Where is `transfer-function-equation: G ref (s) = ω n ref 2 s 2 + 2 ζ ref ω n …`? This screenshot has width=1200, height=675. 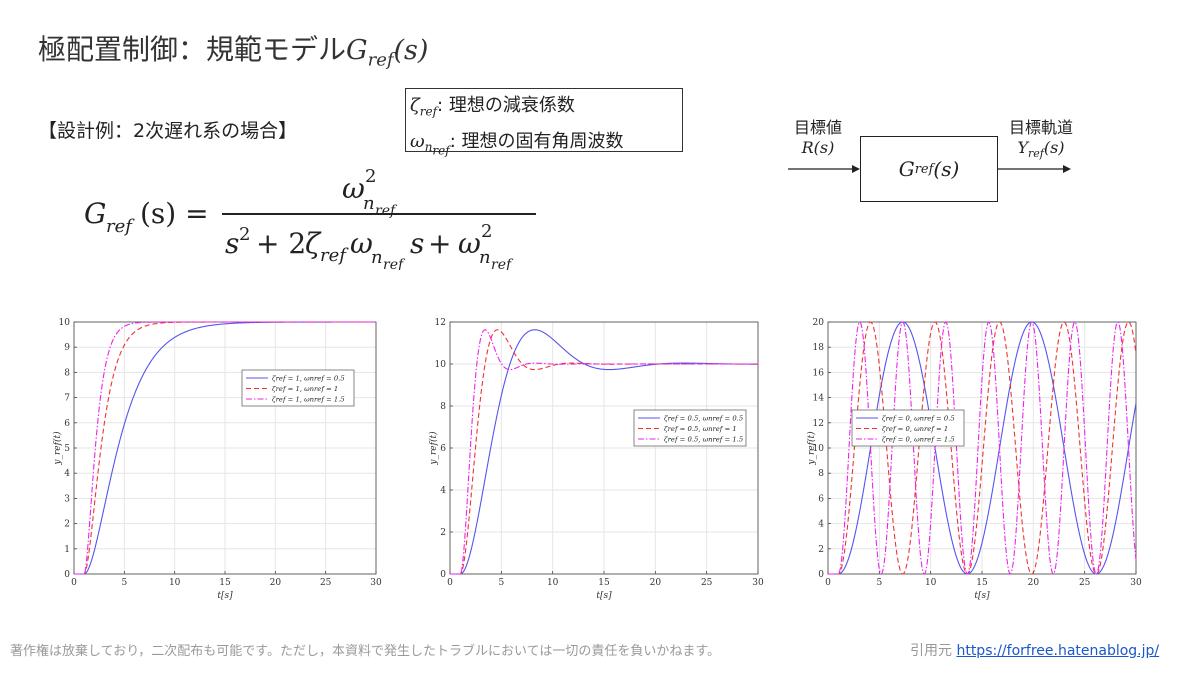
transfer-function-equation: G ref (s) = ω n ref 2 s 2 + 2 ζ ref ω n … is located at coordinates (310, 218).